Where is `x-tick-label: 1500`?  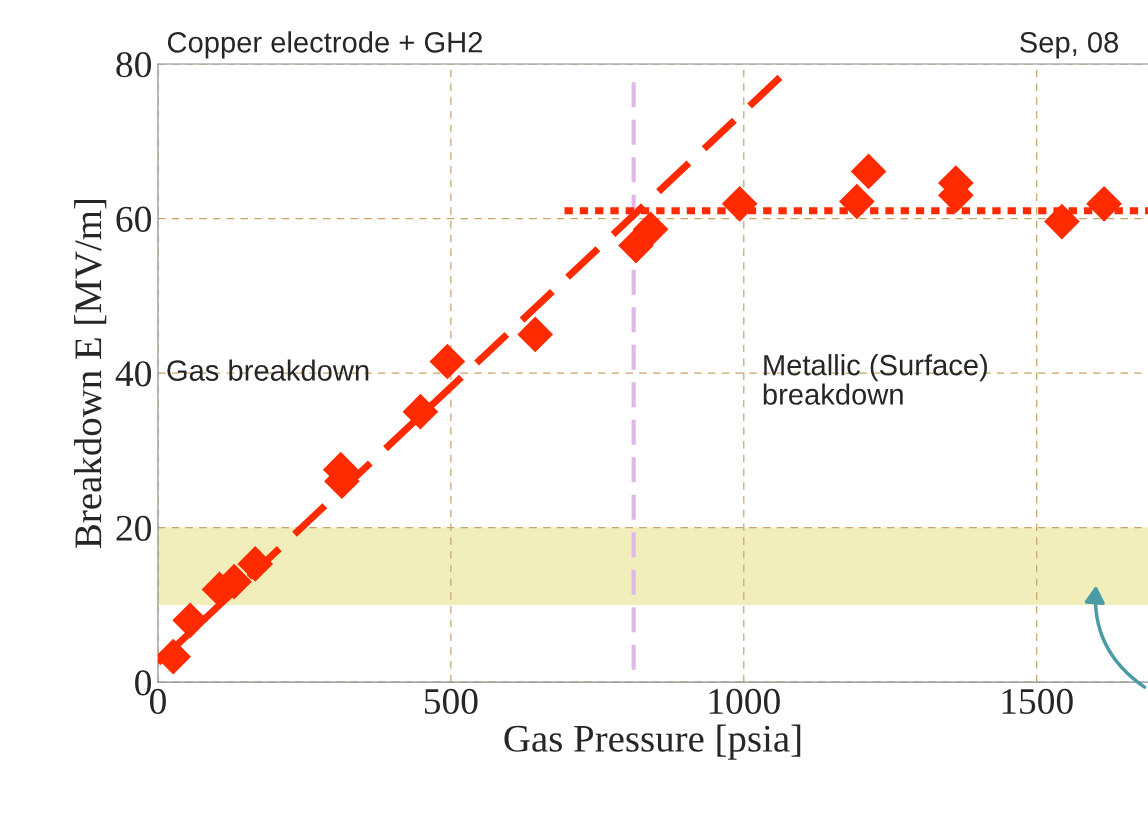 x-tick-label: 1500 is located at coordinates (1037, 701).